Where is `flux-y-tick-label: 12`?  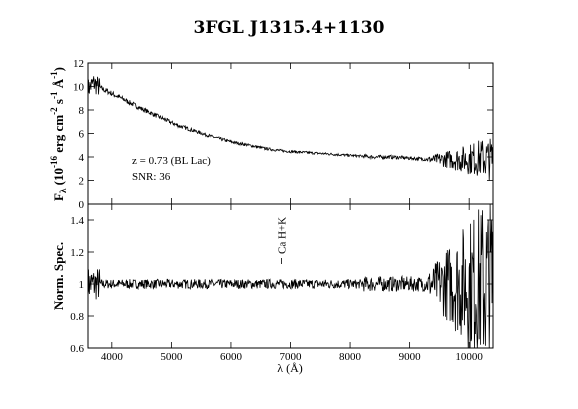
flux-y-tick-label: 12 is located at coordinates (78, 64).